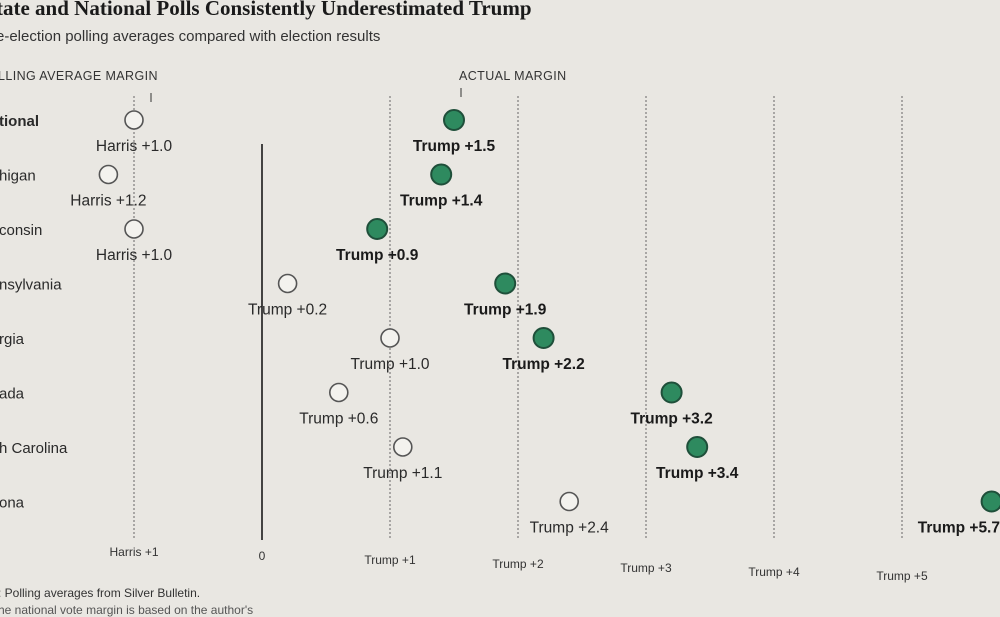  What do you see at coordinates (133, 552) in the screenshot?
I see `x-tick-label: Harris +1` at bounding box center [133, 552].